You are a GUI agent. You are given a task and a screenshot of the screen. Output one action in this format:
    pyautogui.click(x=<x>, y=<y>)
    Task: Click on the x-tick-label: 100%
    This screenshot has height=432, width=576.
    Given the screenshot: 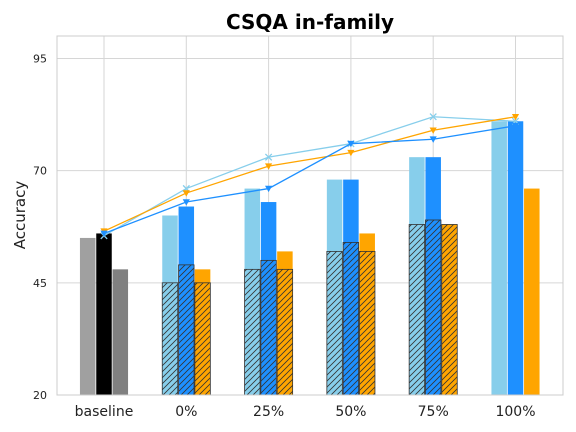 What is the action you would take?
    pyautogui.click(x=515, y=412)
    